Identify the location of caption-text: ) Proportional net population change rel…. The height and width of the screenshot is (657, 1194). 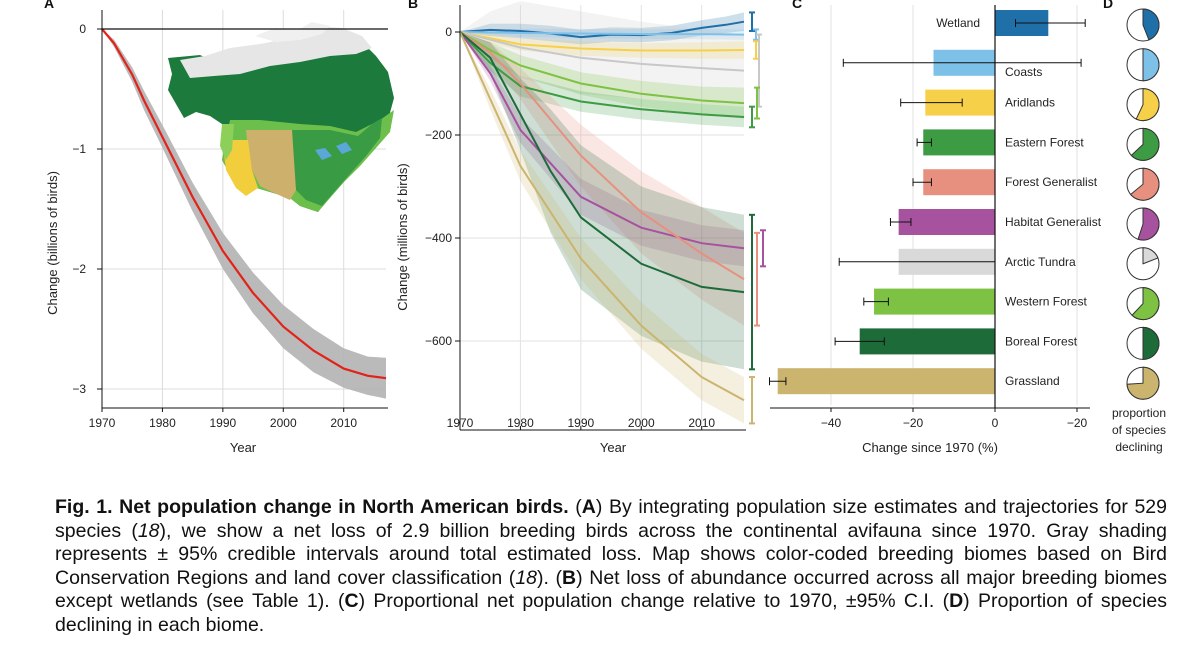
(654, 601).